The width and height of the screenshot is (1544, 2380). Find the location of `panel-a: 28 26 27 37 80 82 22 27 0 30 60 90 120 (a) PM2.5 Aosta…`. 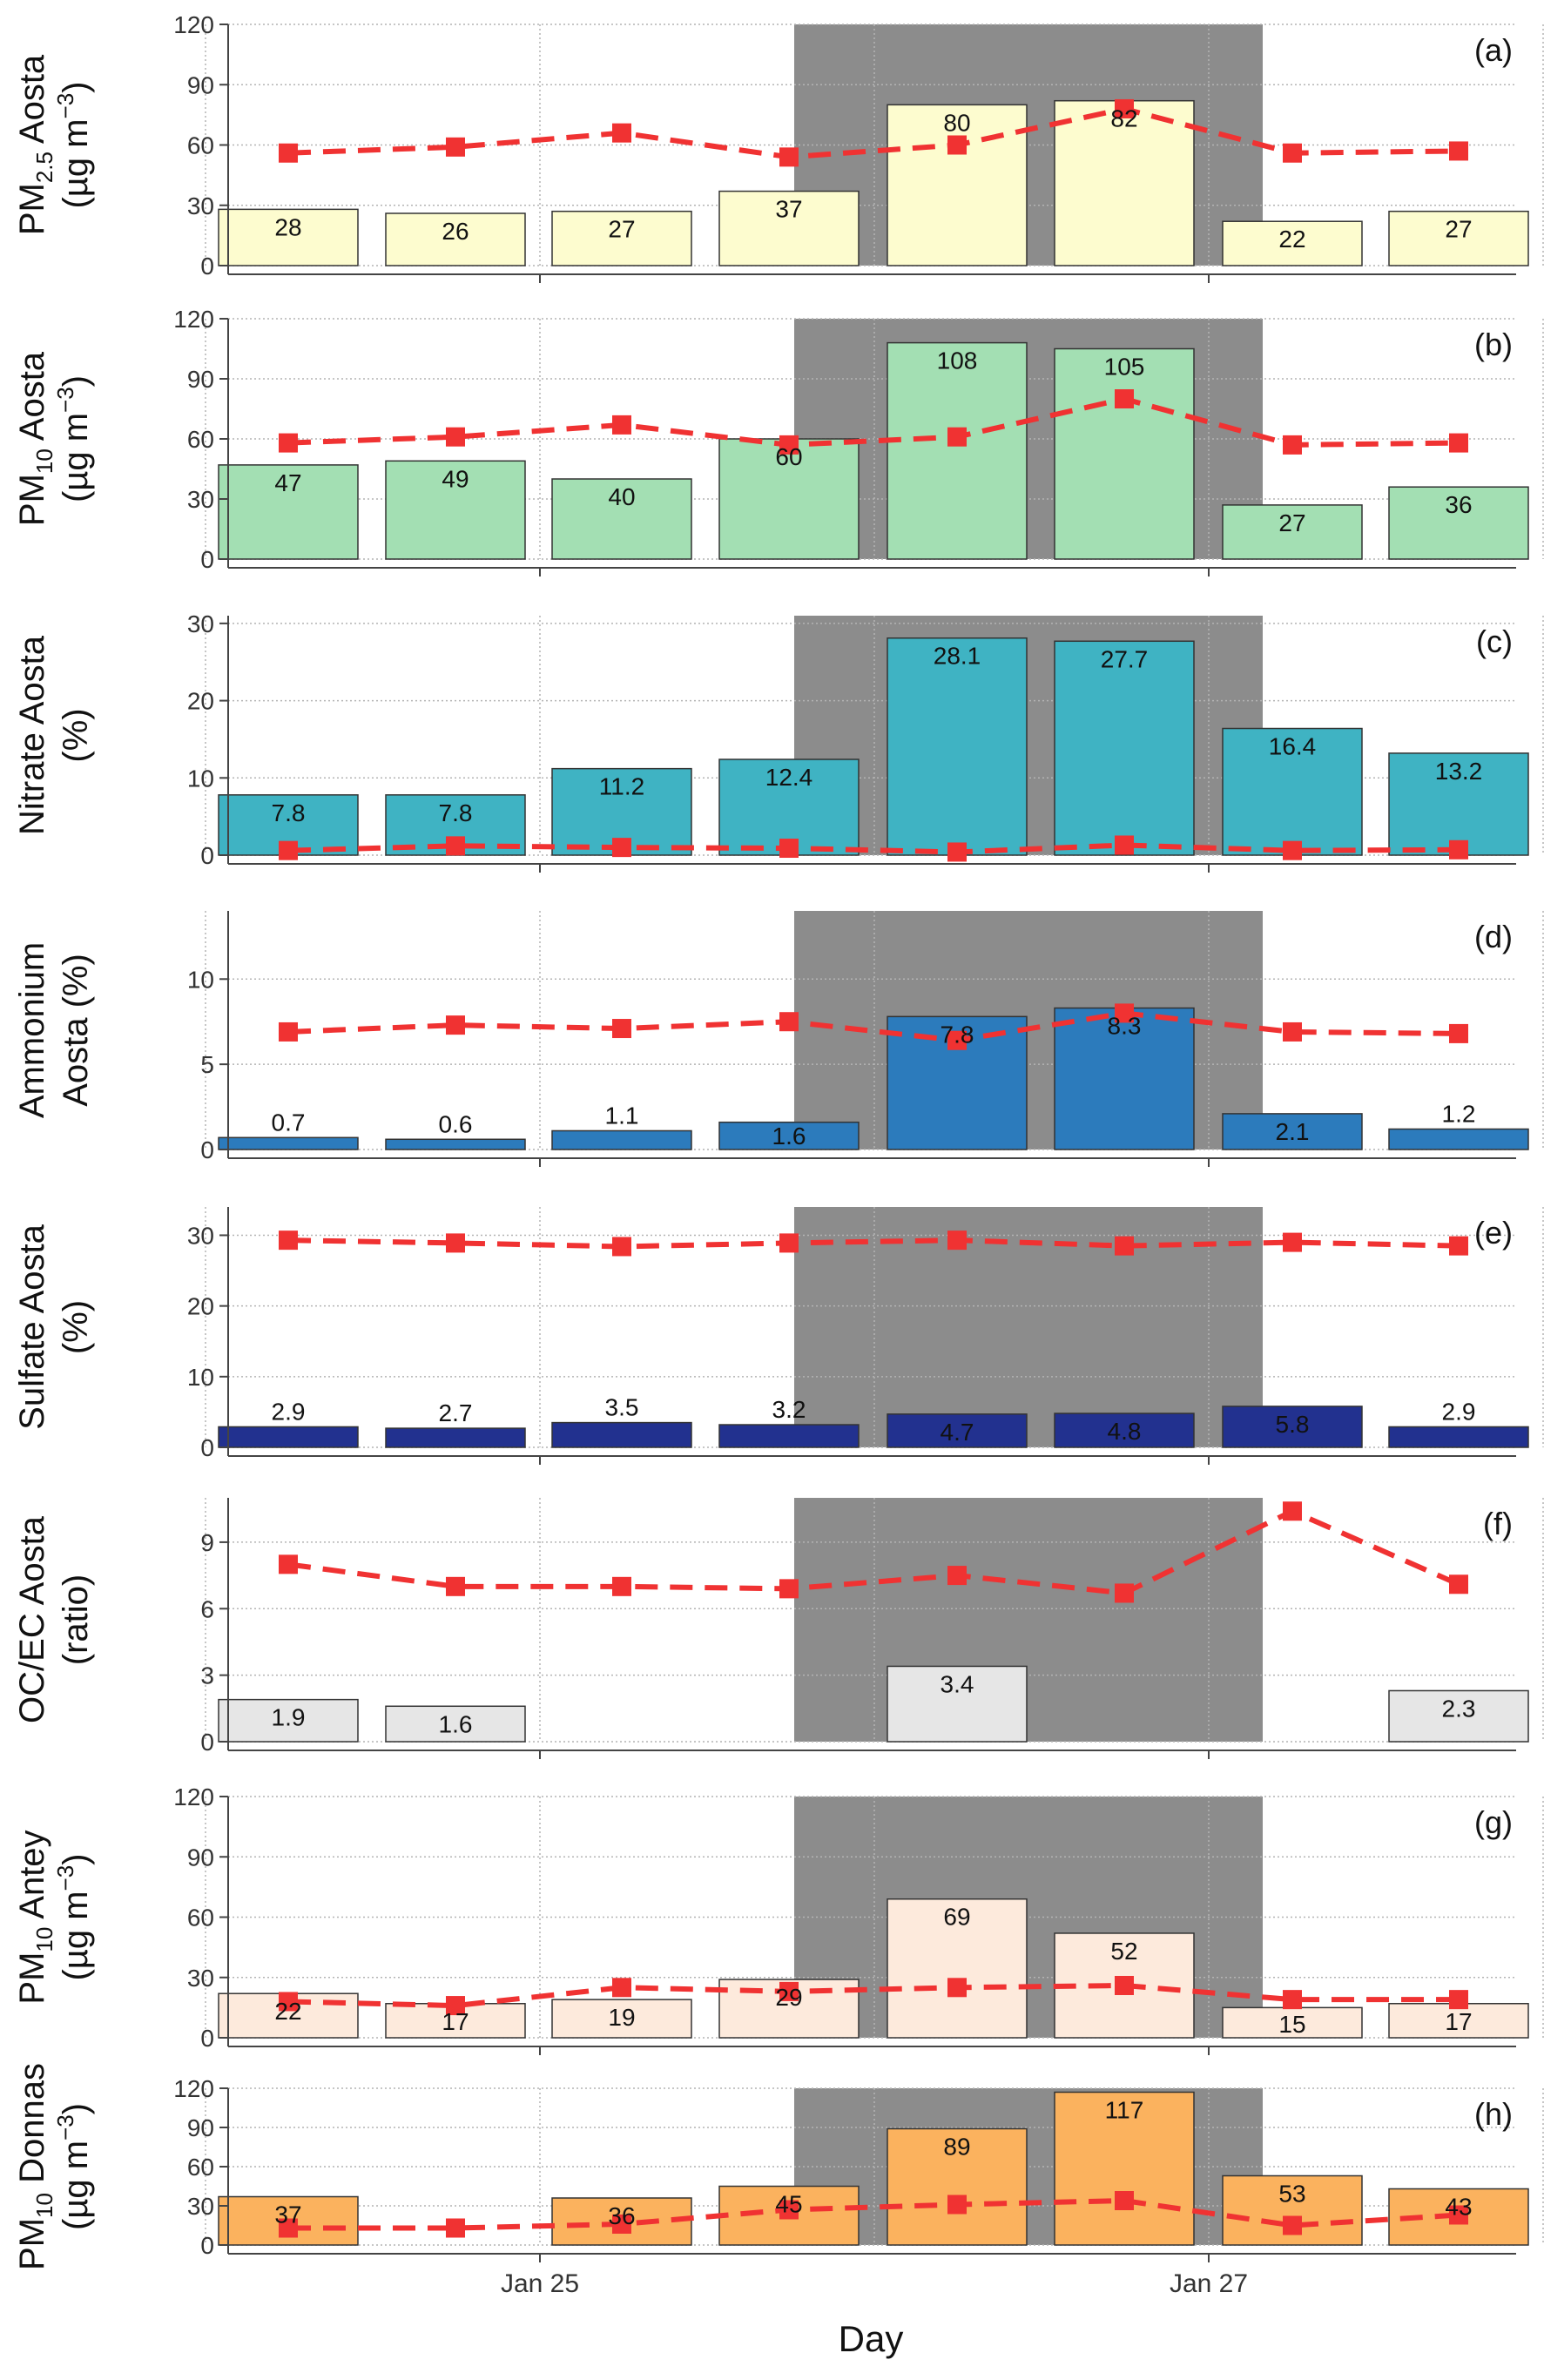

panel-a: 28 26 27 37 80 82 22 27 0 30 60 90 120 (a) PM2.5 Aosta… is located at coordinates (779, 147).